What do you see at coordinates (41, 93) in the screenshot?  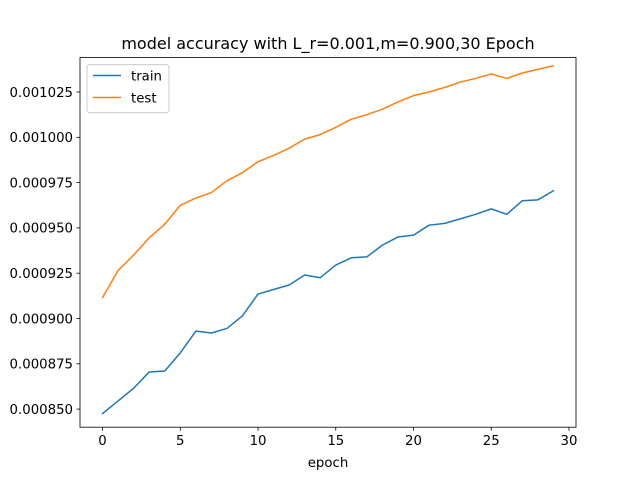 I see `y-tick-label: 0.001025` at bounding box center [41, 93].